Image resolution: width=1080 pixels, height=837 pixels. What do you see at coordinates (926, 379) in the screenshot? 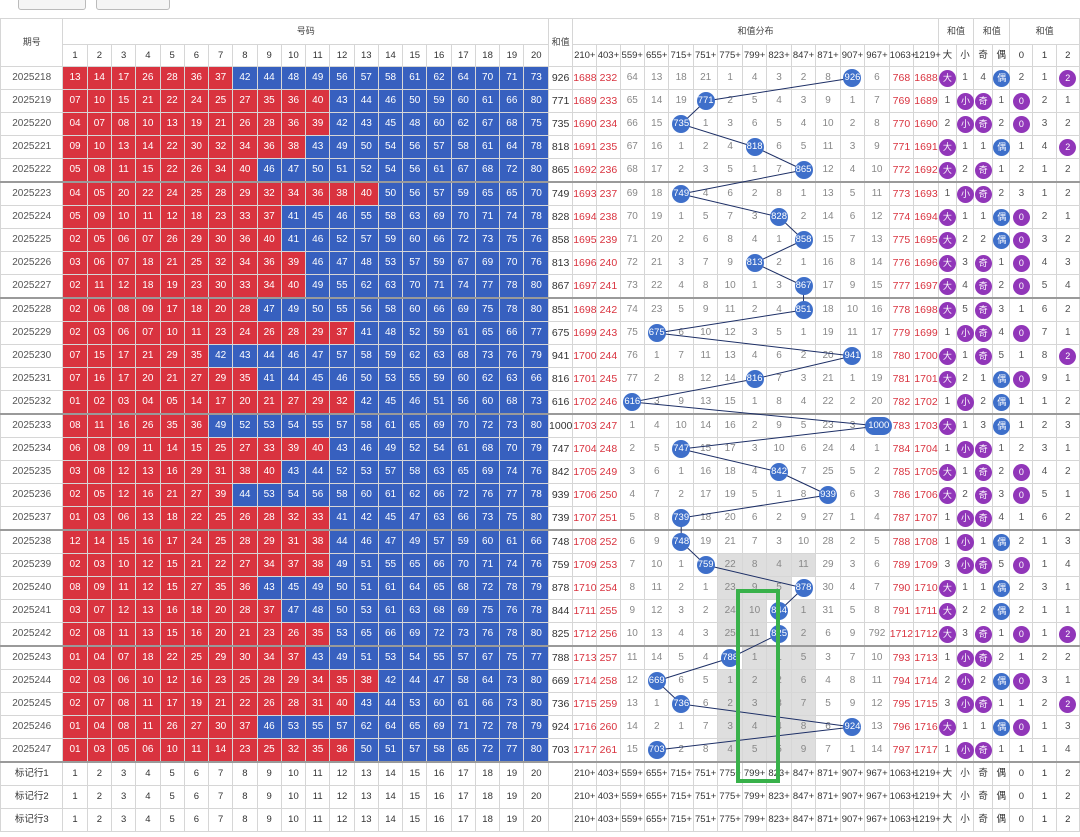
I see `range-cell: 1701` at bounding box center [926, 379].